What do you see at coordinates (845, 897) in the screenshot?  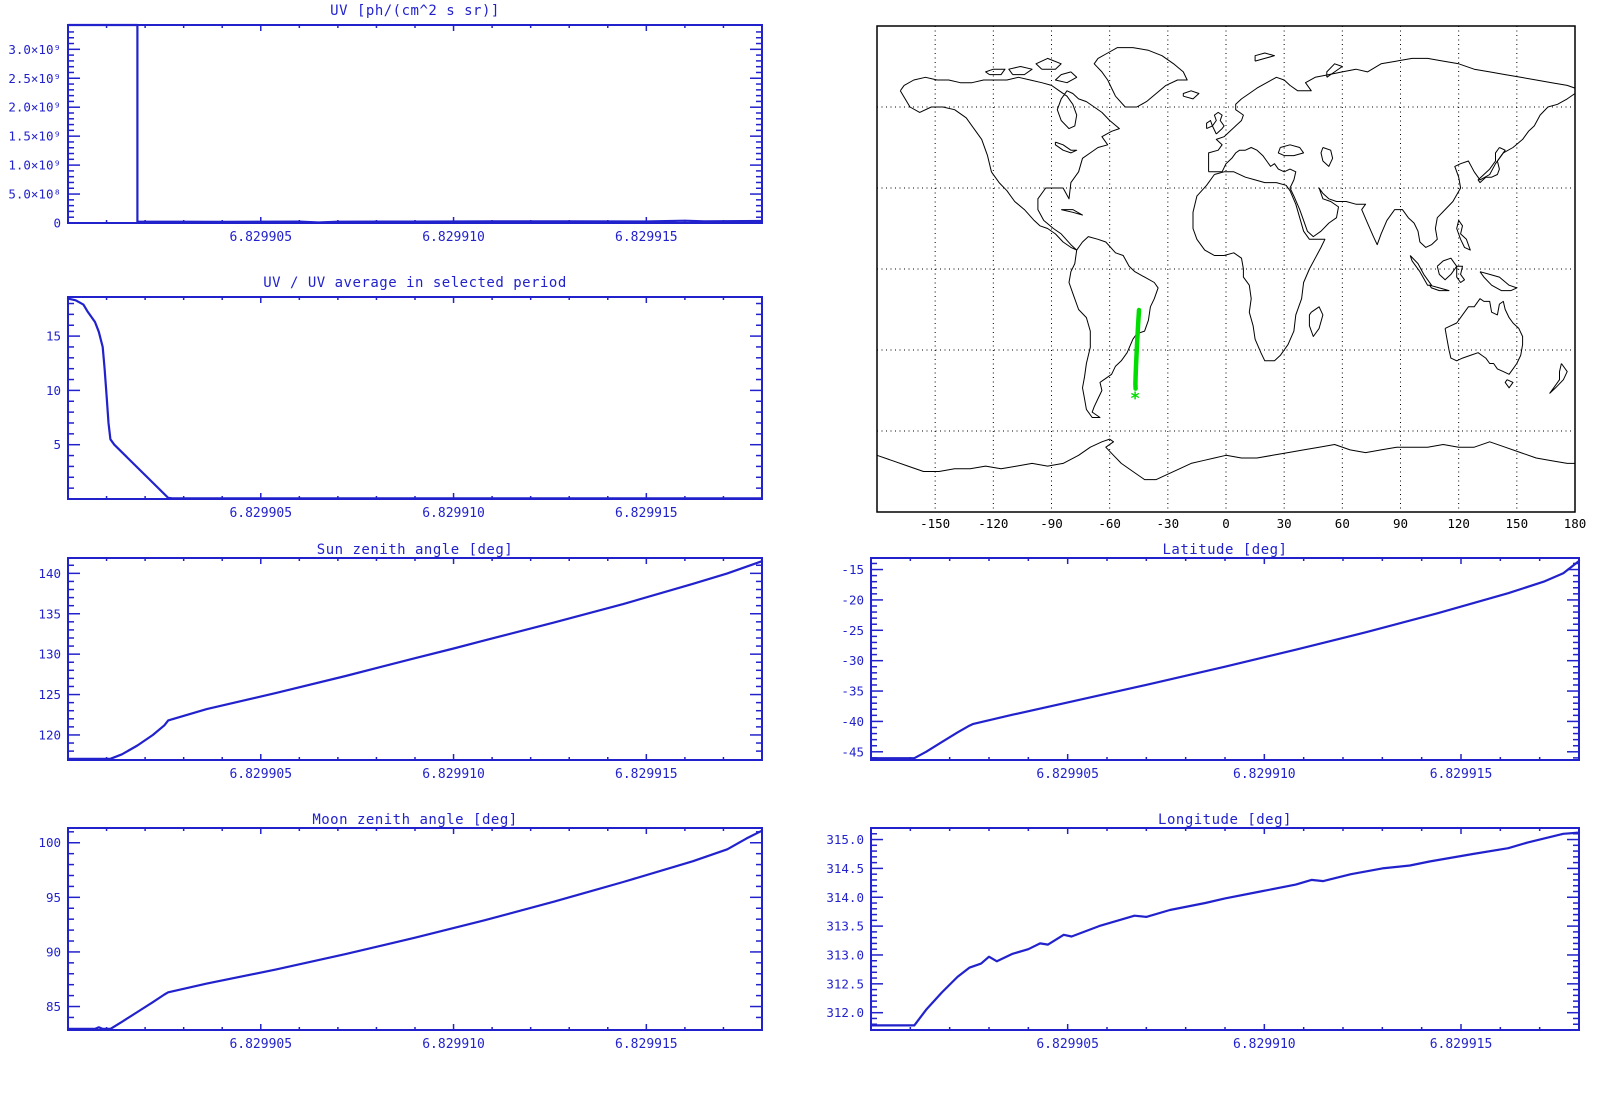 I see `svg-text: 314.0` at bounding box center [845, 897].